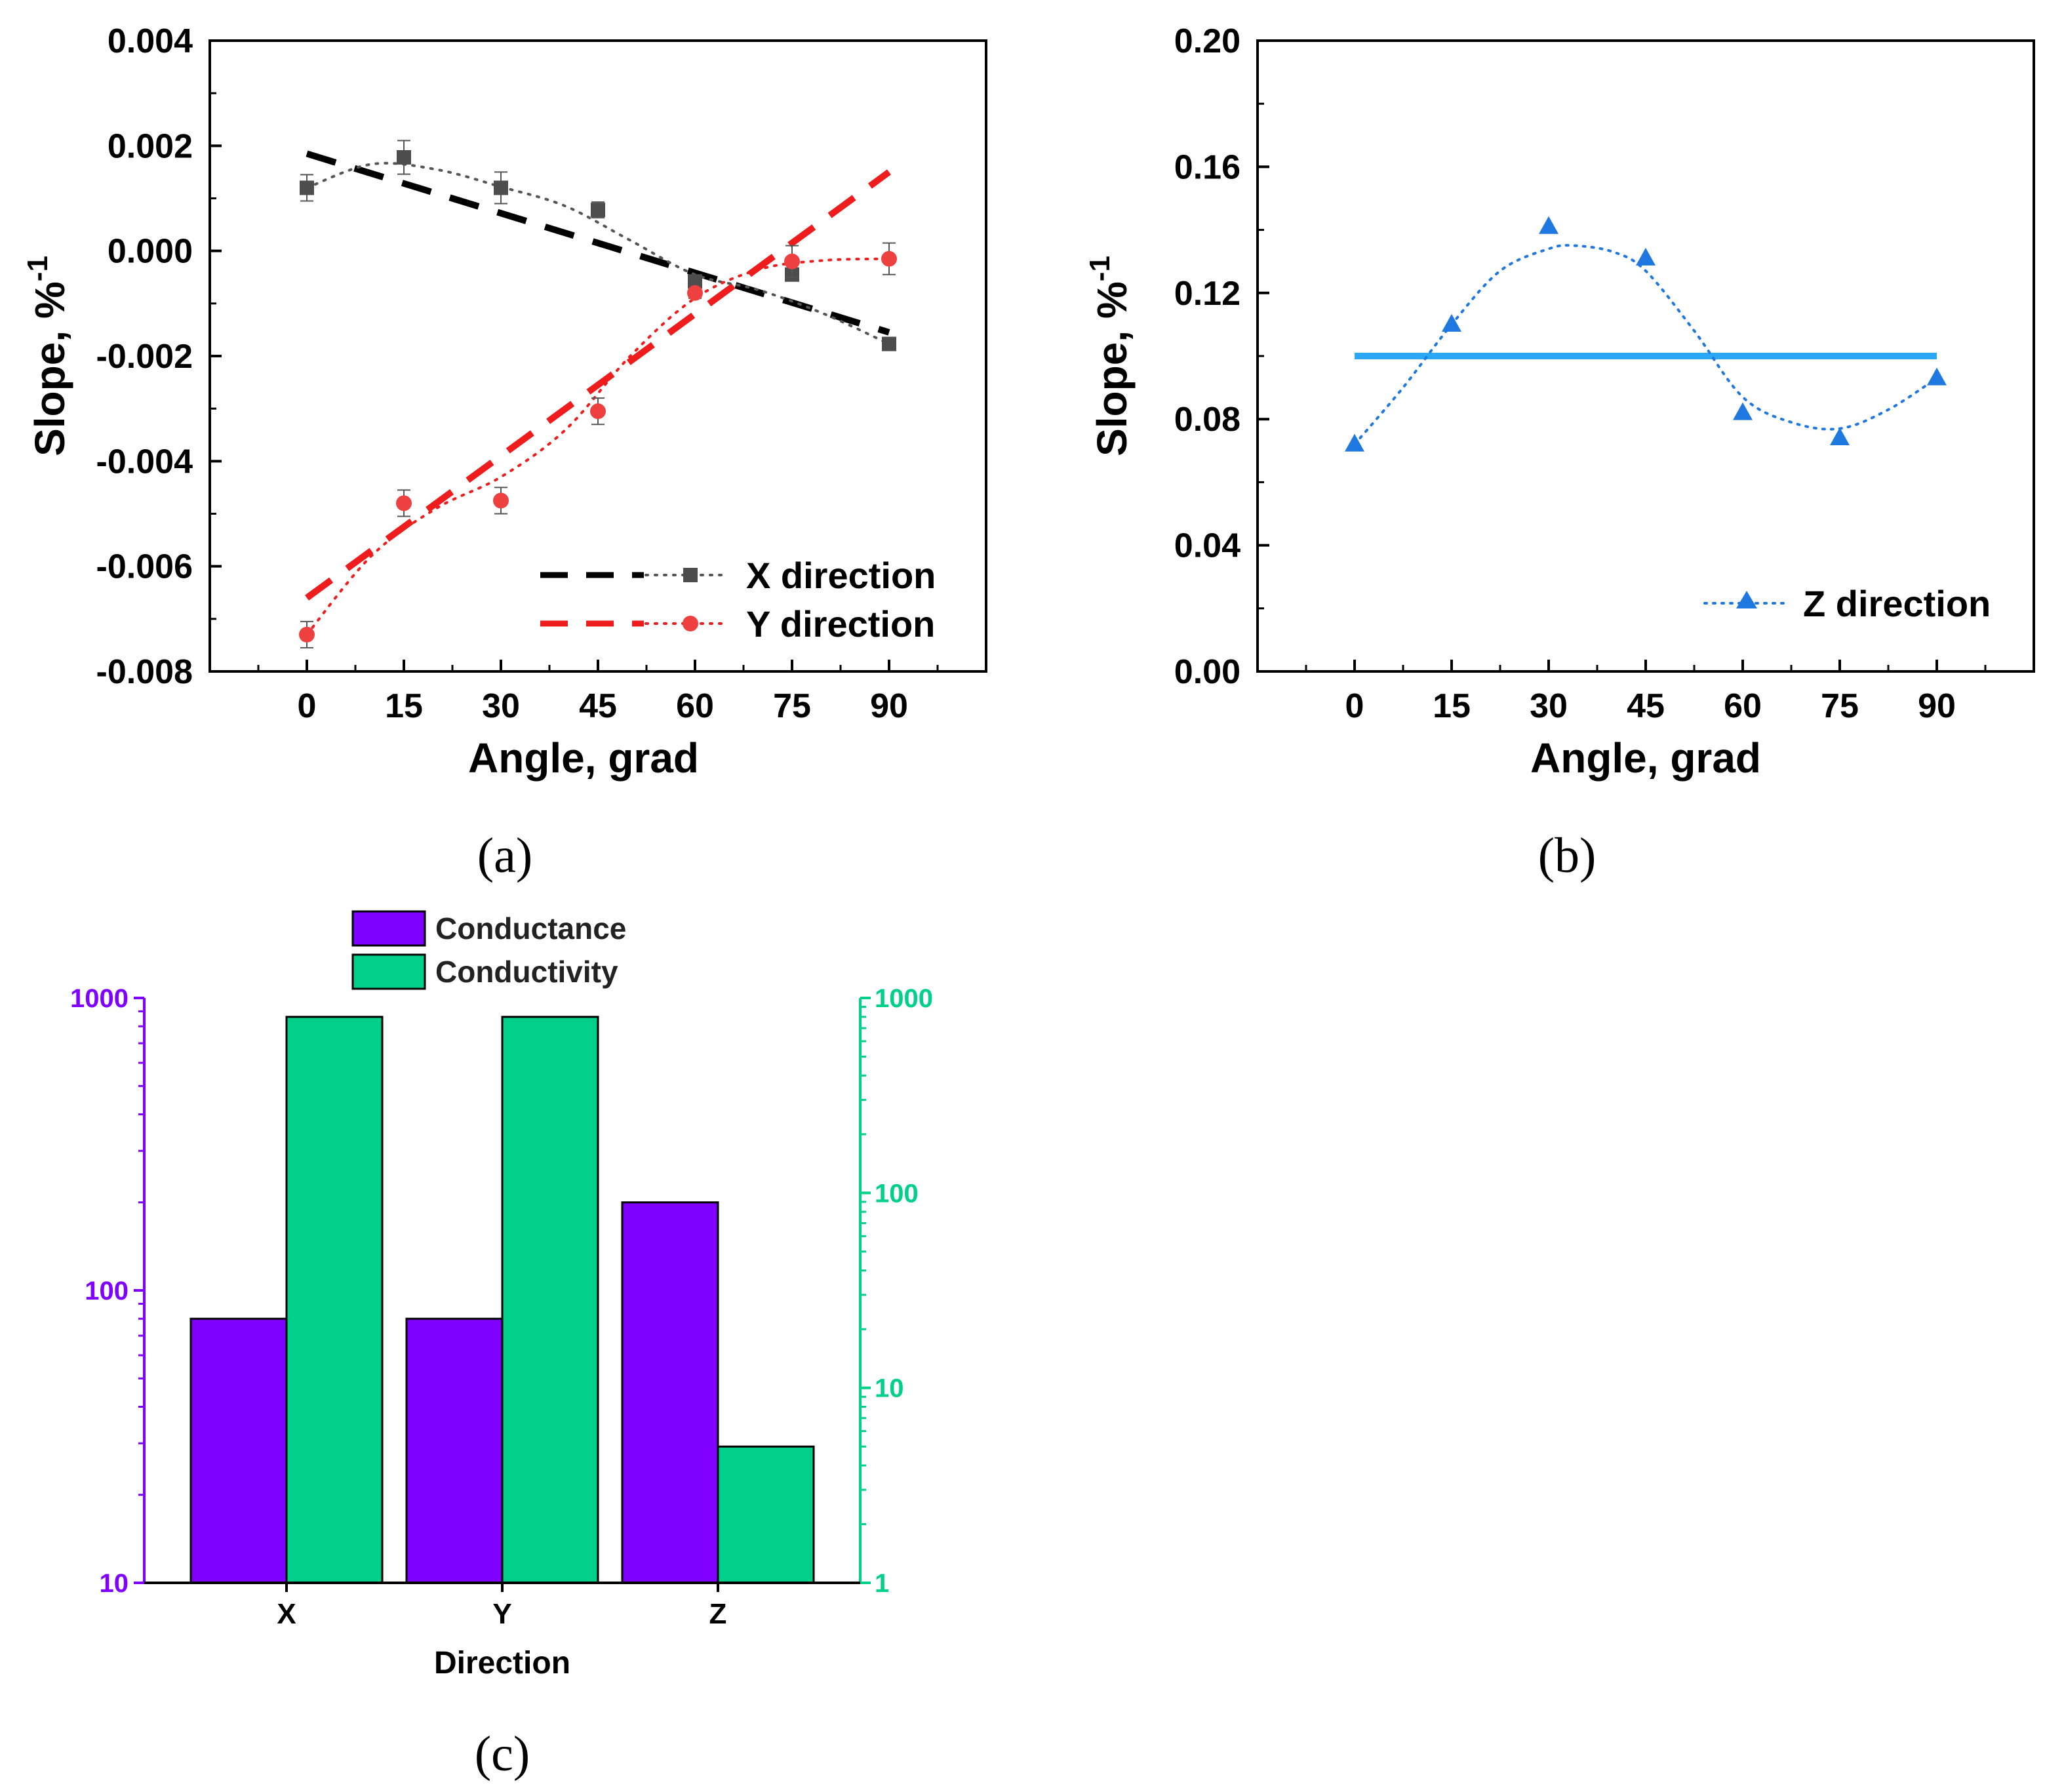 The width and height of the screenshot is (2064, 1792). What do you see at coordinates (718, 1614) in the screenshot?
I see `x-tick-label: Z` at bounding box center [718, 1614].